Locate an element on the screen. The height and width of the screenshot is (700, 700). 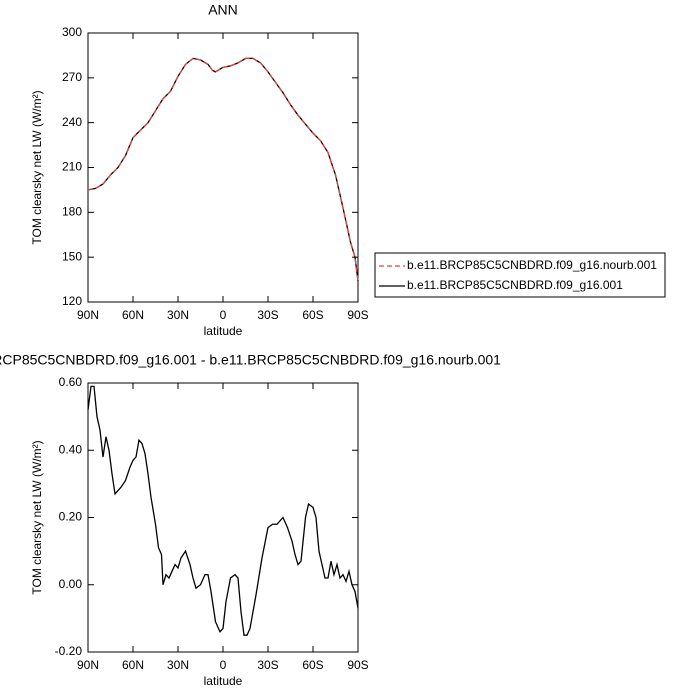
y-tick-label: 0.20 is located at coordinates (71, 517).